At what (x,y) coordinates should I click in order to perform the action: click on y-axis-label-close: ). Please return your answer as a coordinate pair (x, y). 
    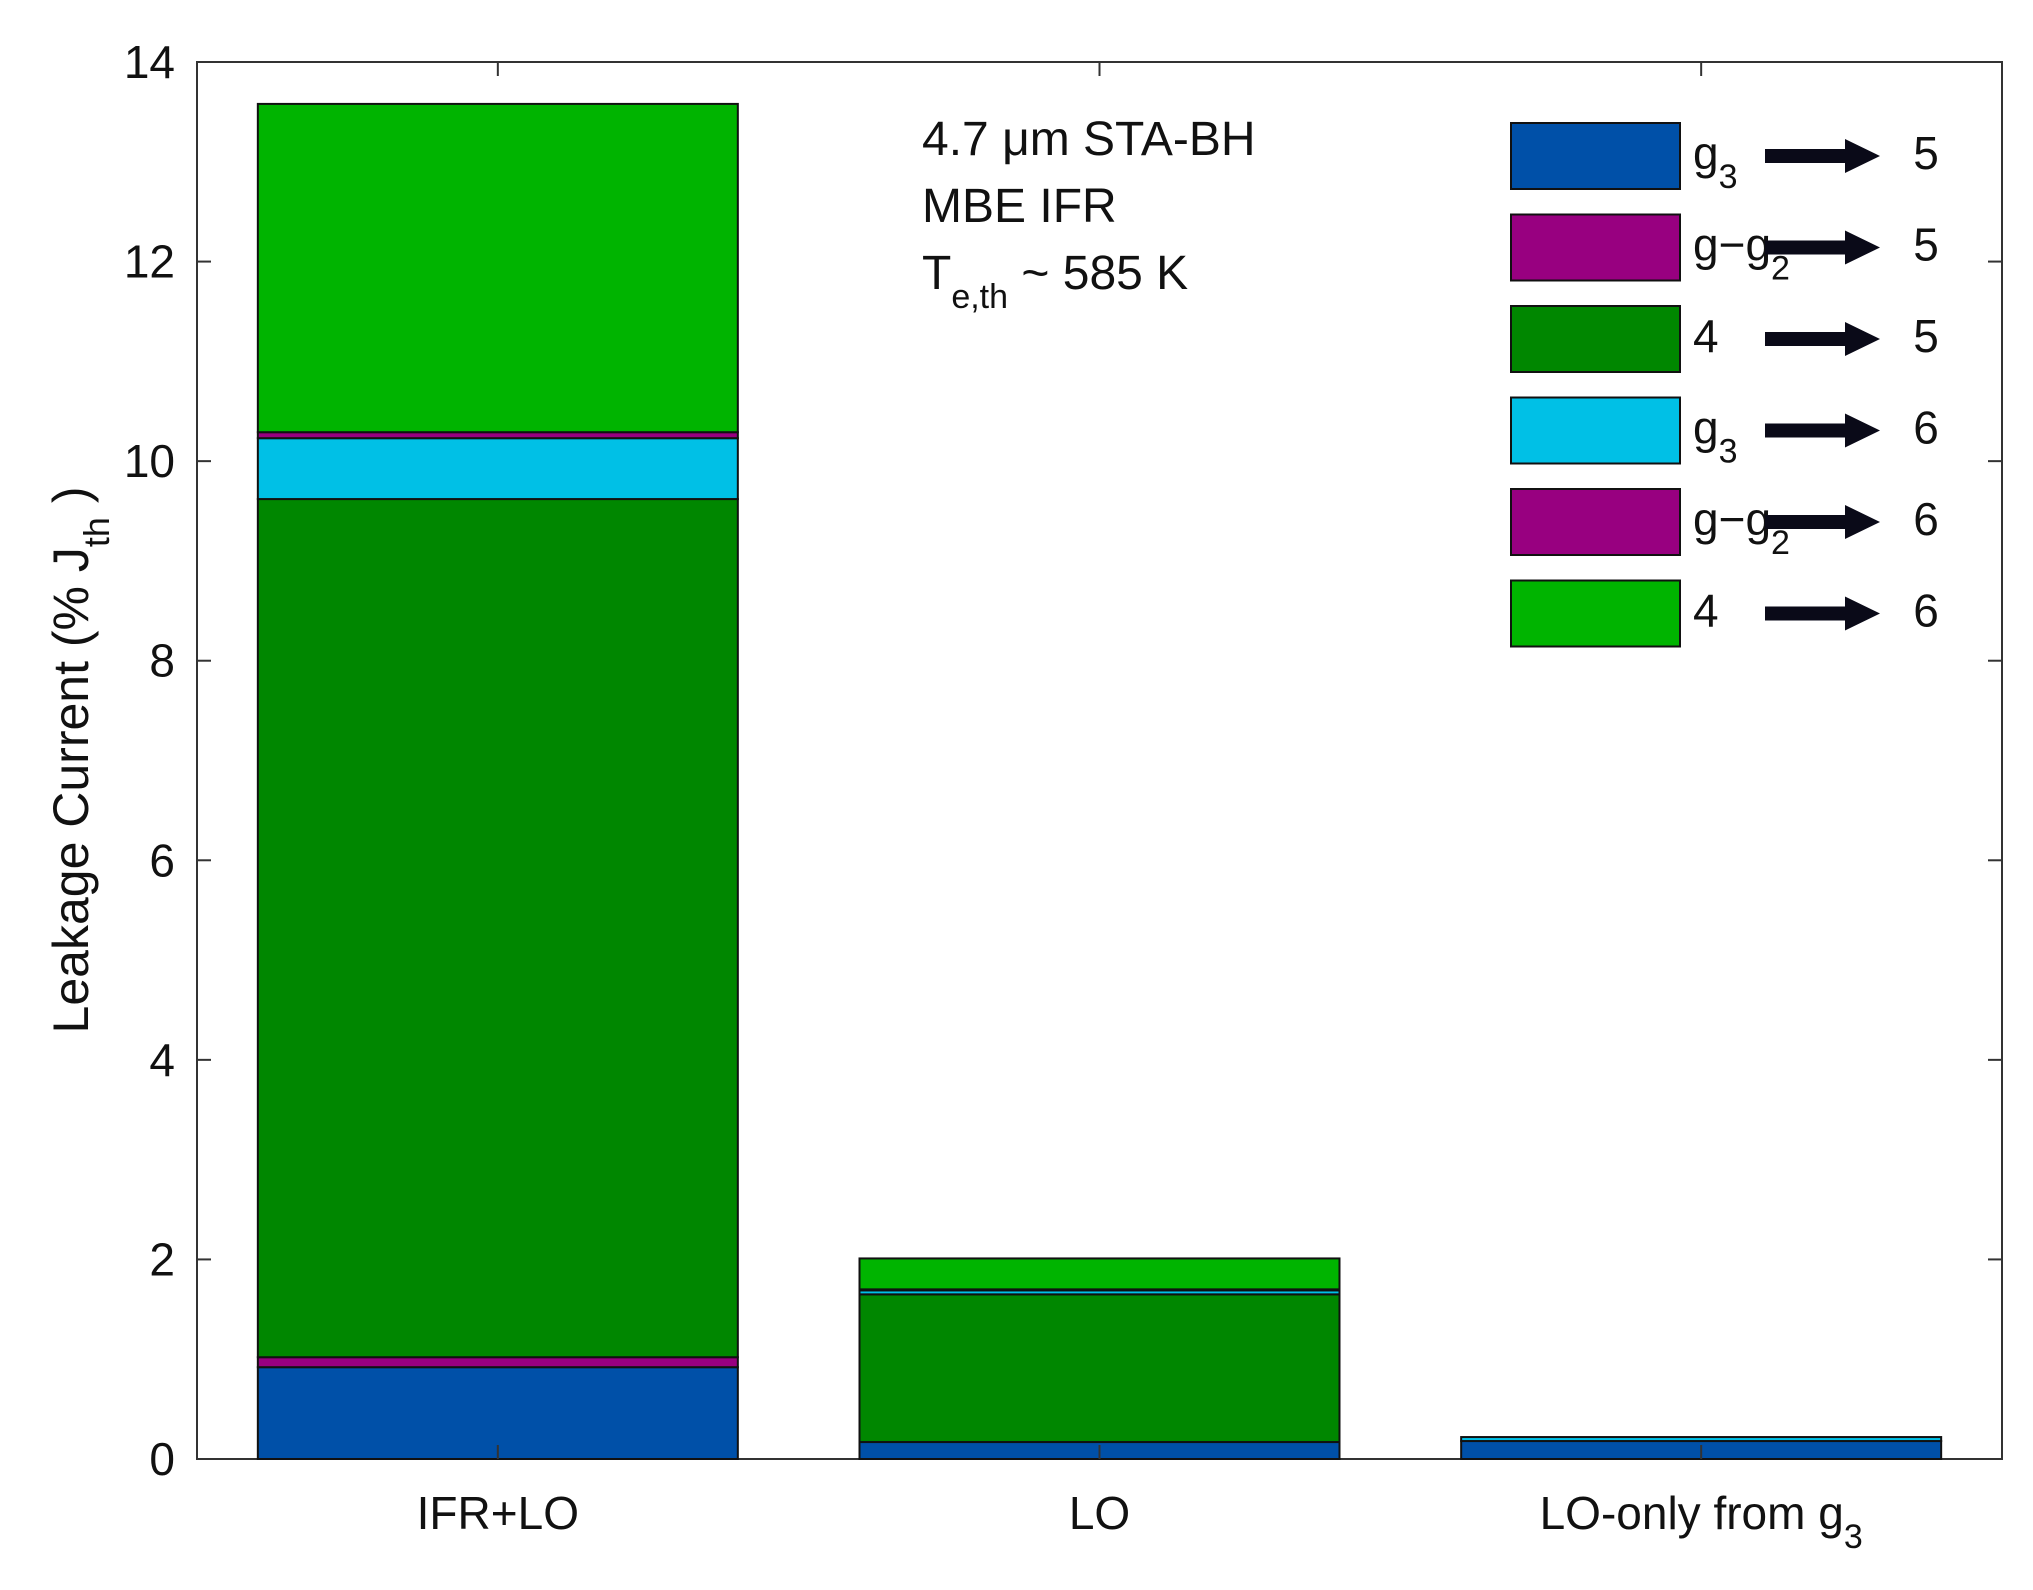
    Looking at the image, I should click on (71, 502).